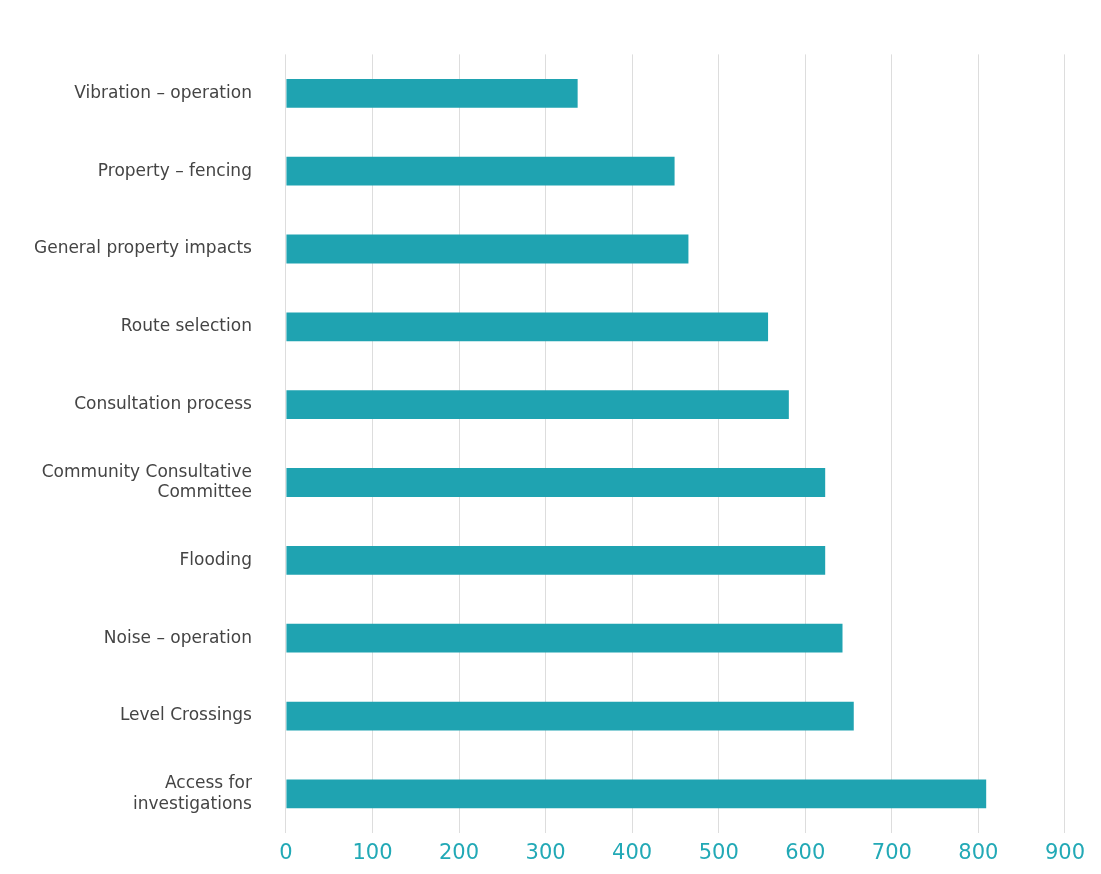 This screenshot has height=874, width=1101. What do you see at coordinates (718, 851) in the screenshot?
I see `x-tick-label: 500` at bounding box center [718, 851].